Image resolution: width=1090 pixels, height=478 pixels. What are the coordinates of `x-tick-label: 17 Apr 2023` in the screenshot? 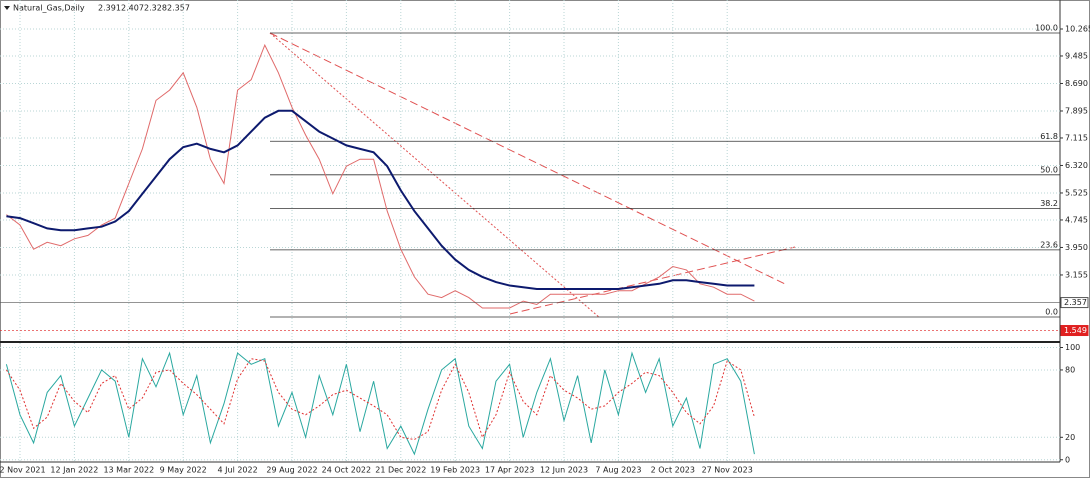 It's located at (509, 470).